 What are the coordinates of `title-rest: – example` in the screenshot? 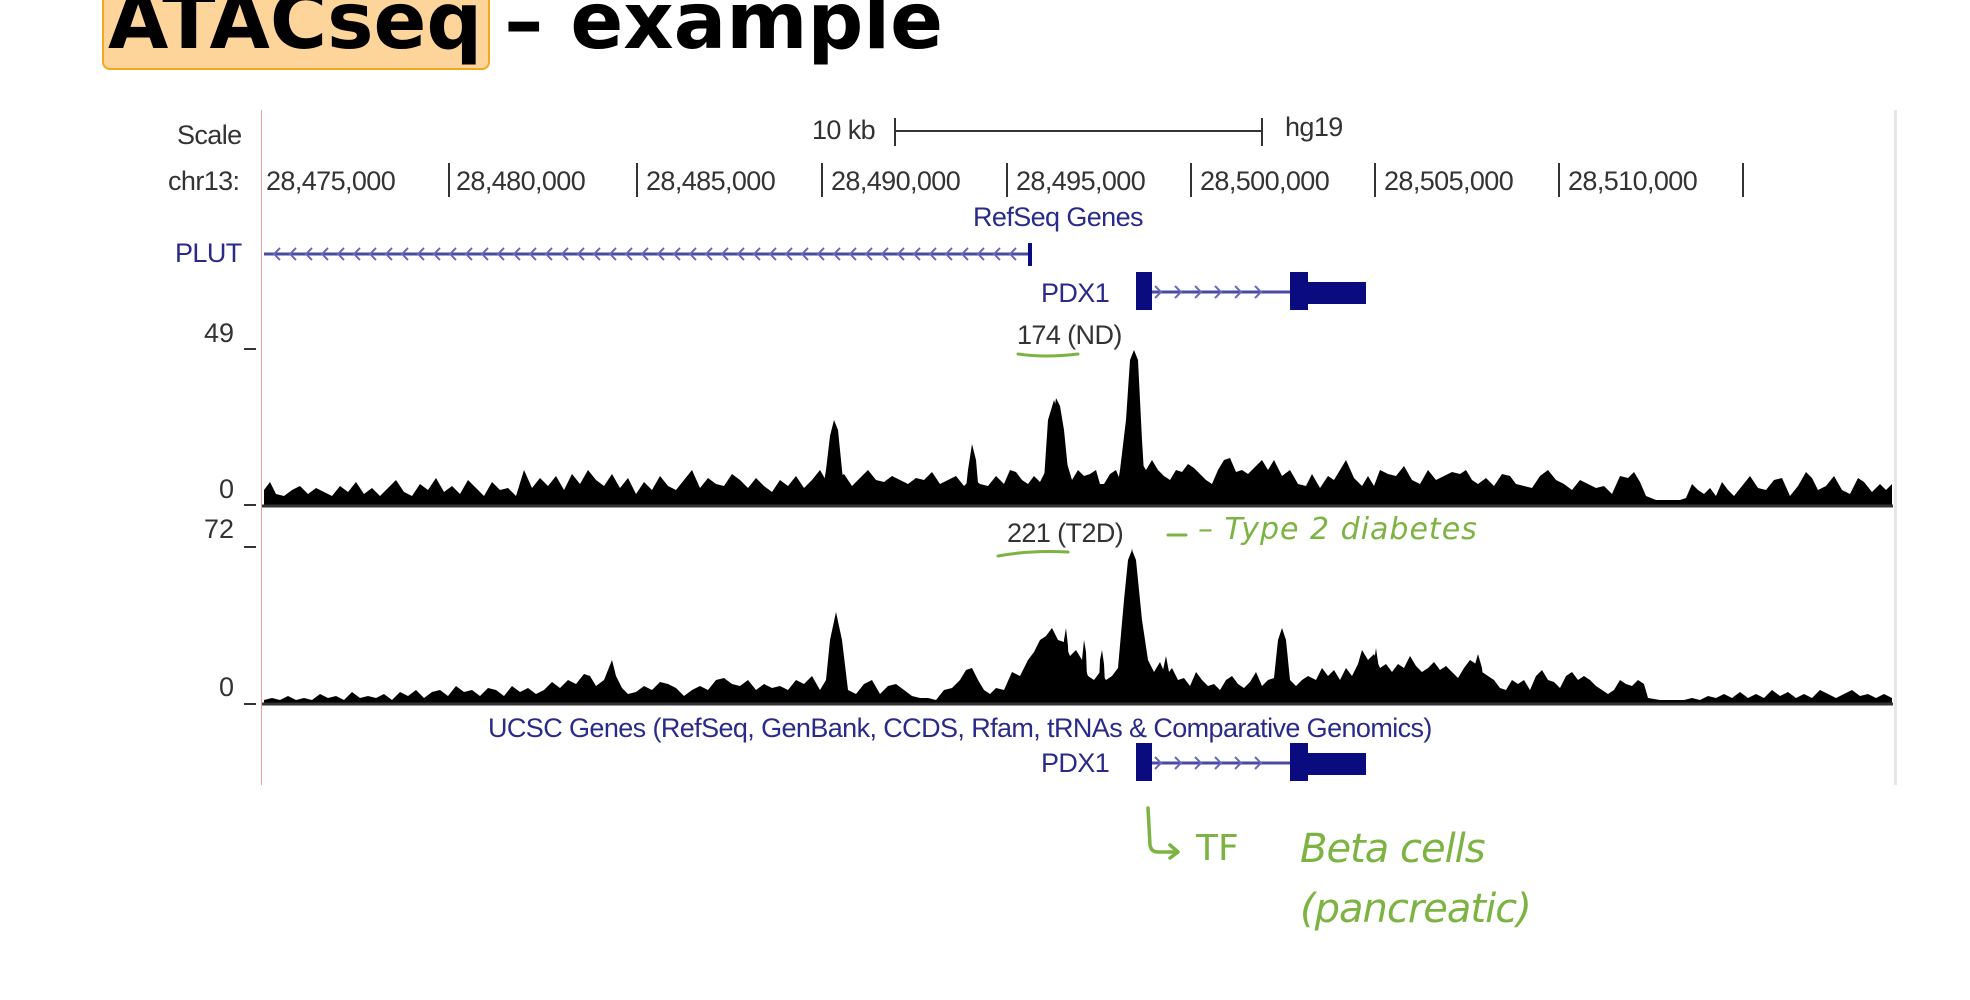 It's located at (723, 33).